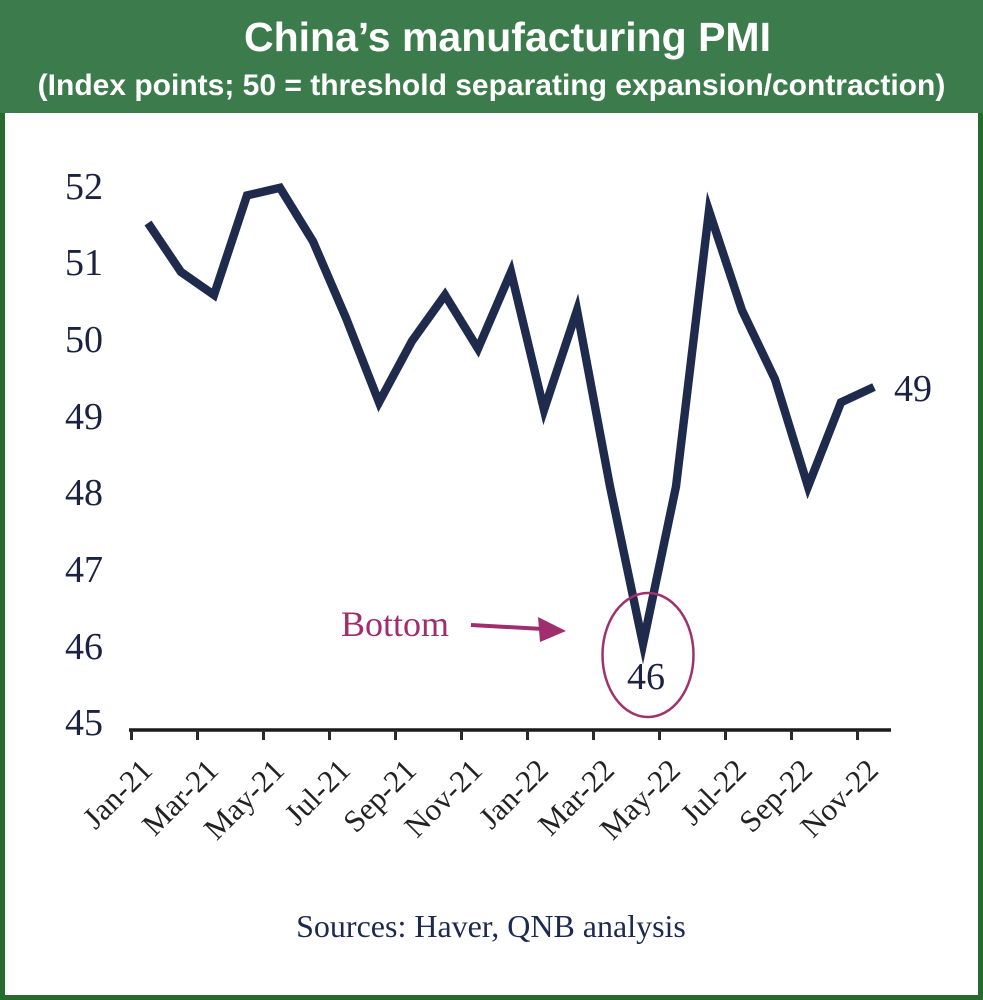  Describe the element at coordinates (395, 624) in the screenshot. I see `svg-text: Bottom` at that location.